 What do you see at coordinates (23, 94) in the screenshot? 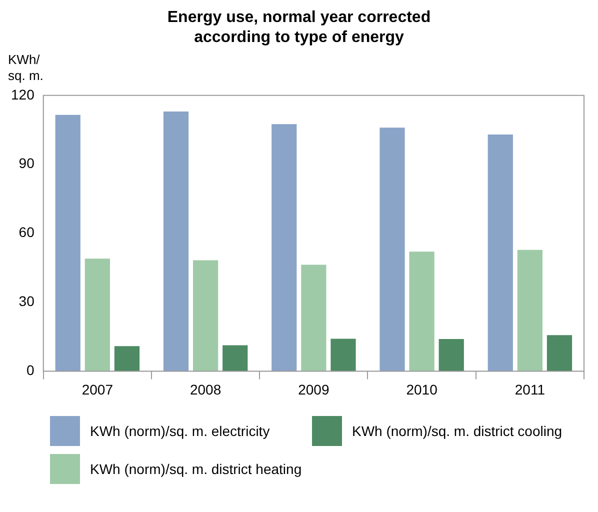
I see `y-tick-label: 120` at bounding box center [23, 94].